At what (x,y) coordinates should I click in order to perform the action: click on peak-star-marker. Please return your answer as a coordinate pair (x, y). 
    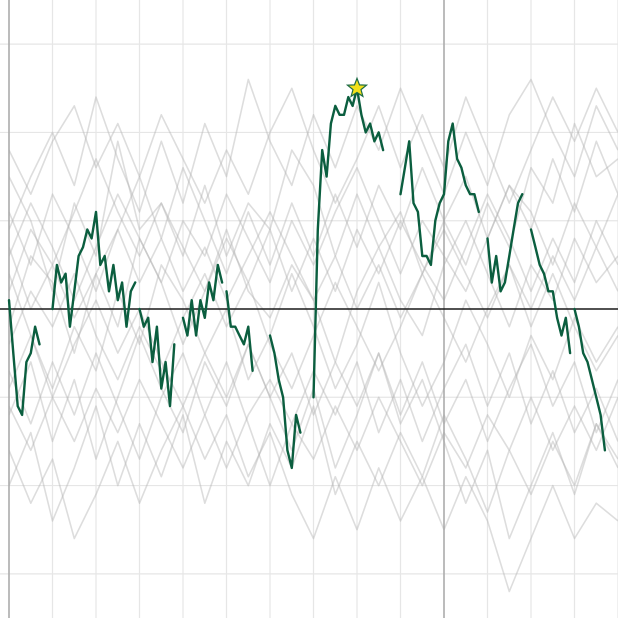
    Looking at the image, I should click on (357, 87).